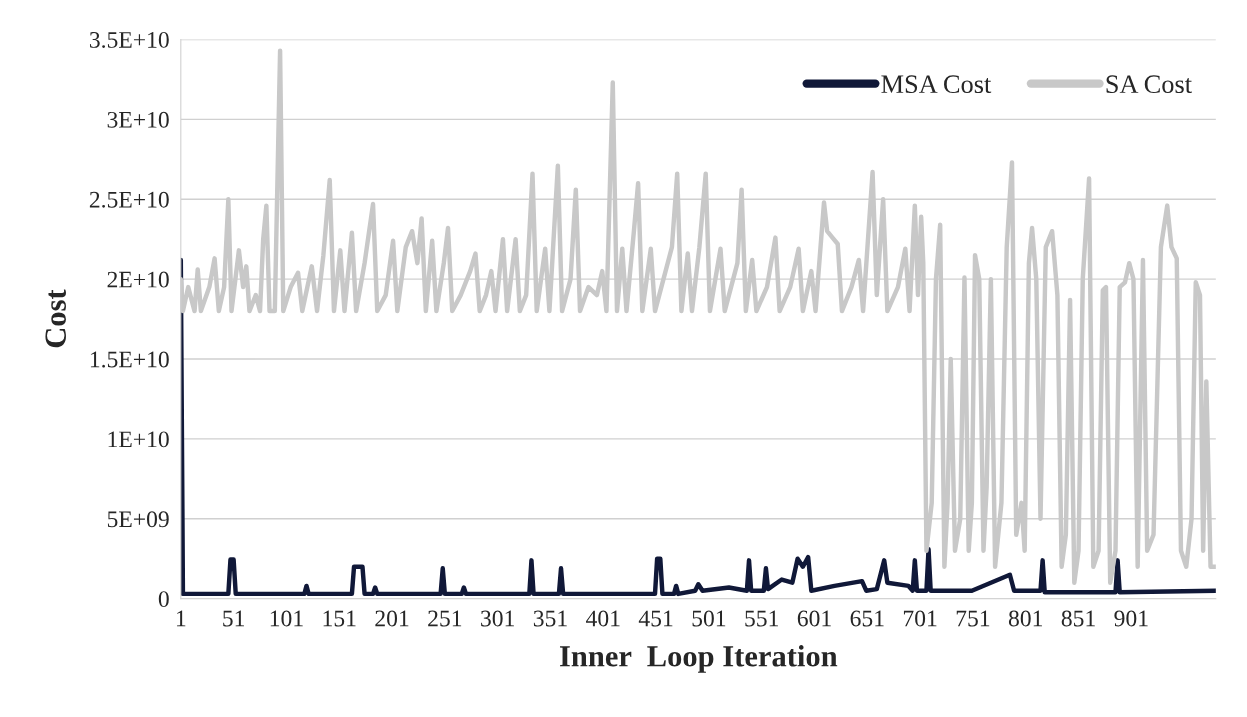  What do you see at coordinates (181, 618) in the screenshot?
I see `x-tick-label: 1` at bounding box center [181, 618].